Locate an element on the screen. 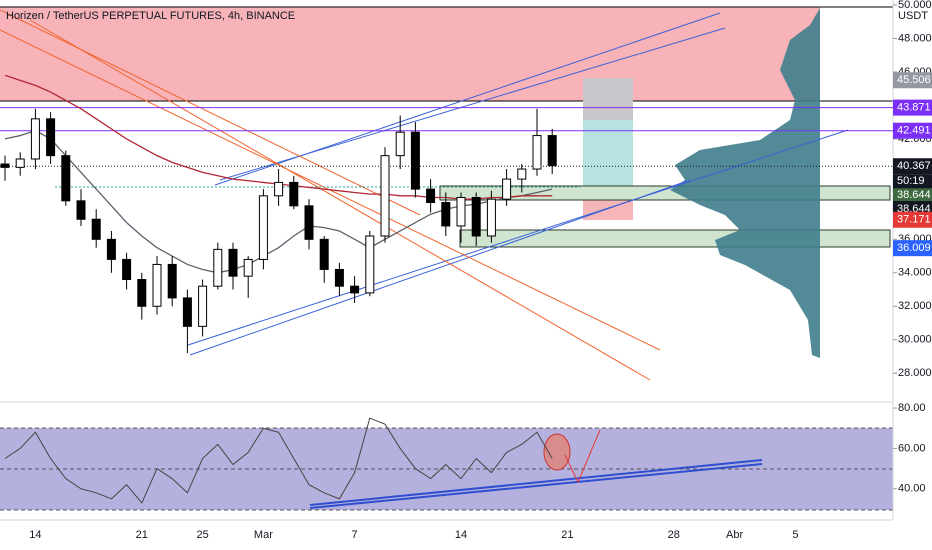 This screenshot has width=932, height=550. price-label: 36.009 is located at coordinates (914, 248).